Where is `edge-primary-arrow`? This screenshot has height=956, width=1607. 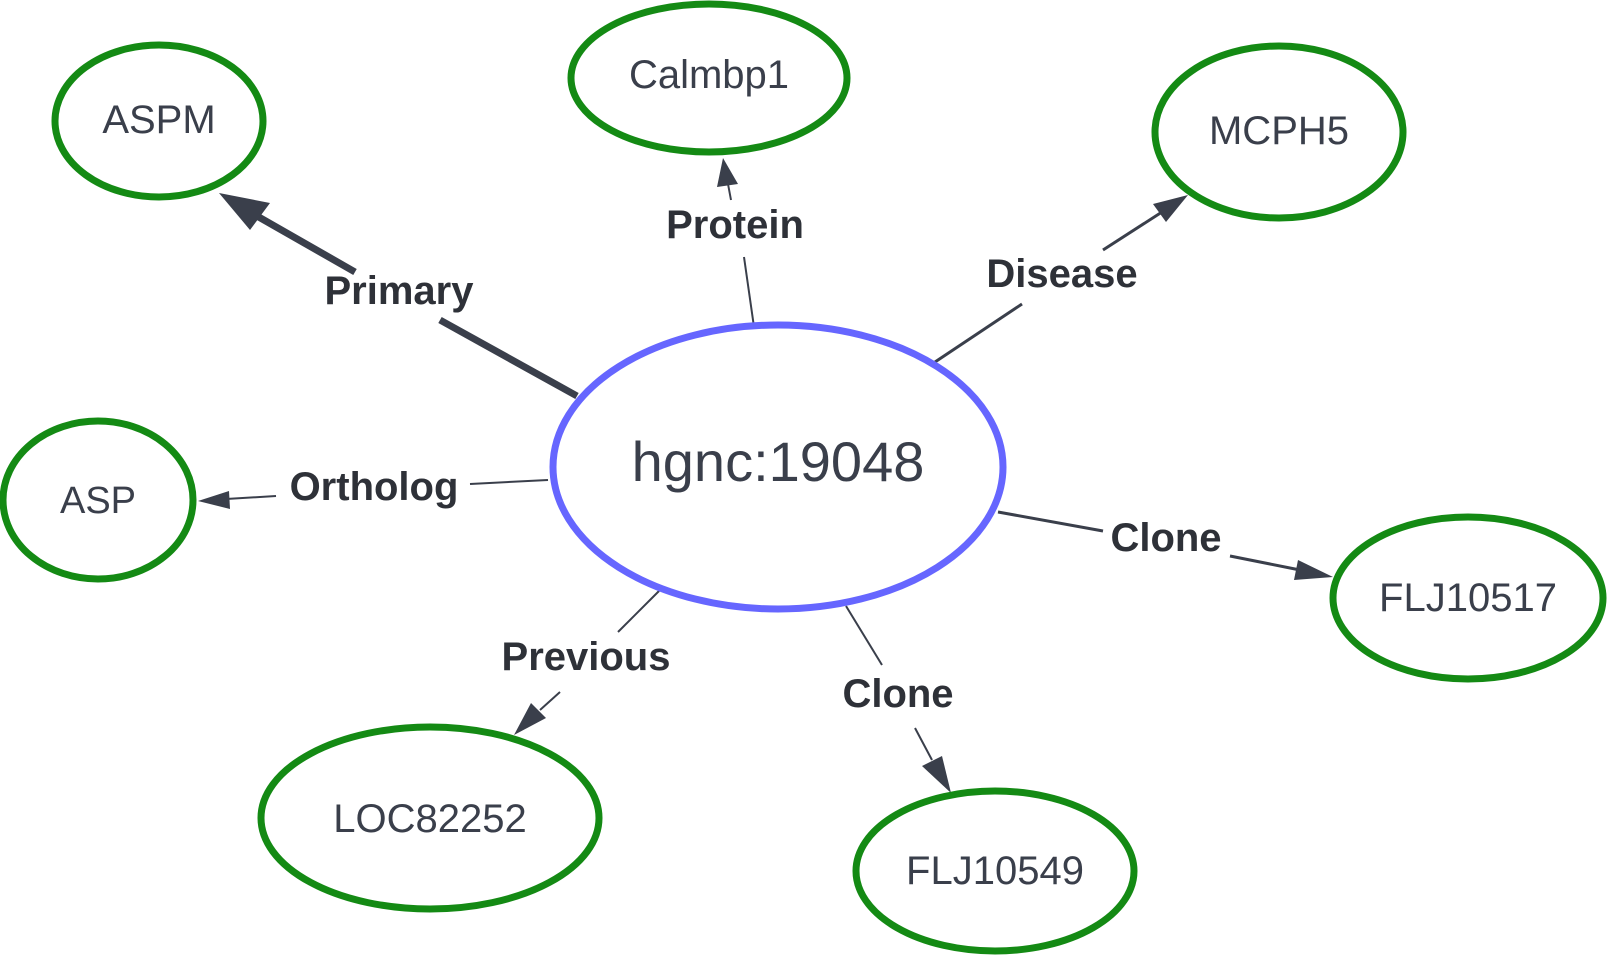 edge-primary-arrow is located at coordinates (244, 211).